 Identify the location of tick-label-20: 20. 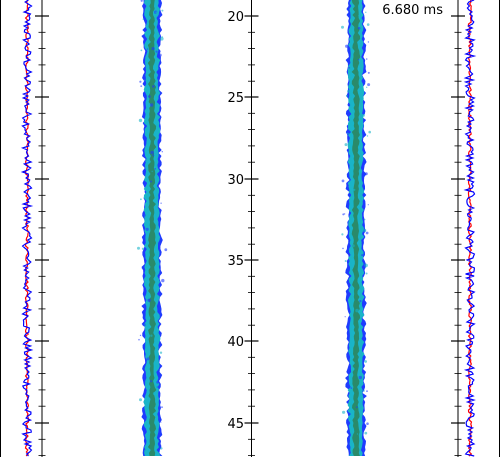
(235, 17).